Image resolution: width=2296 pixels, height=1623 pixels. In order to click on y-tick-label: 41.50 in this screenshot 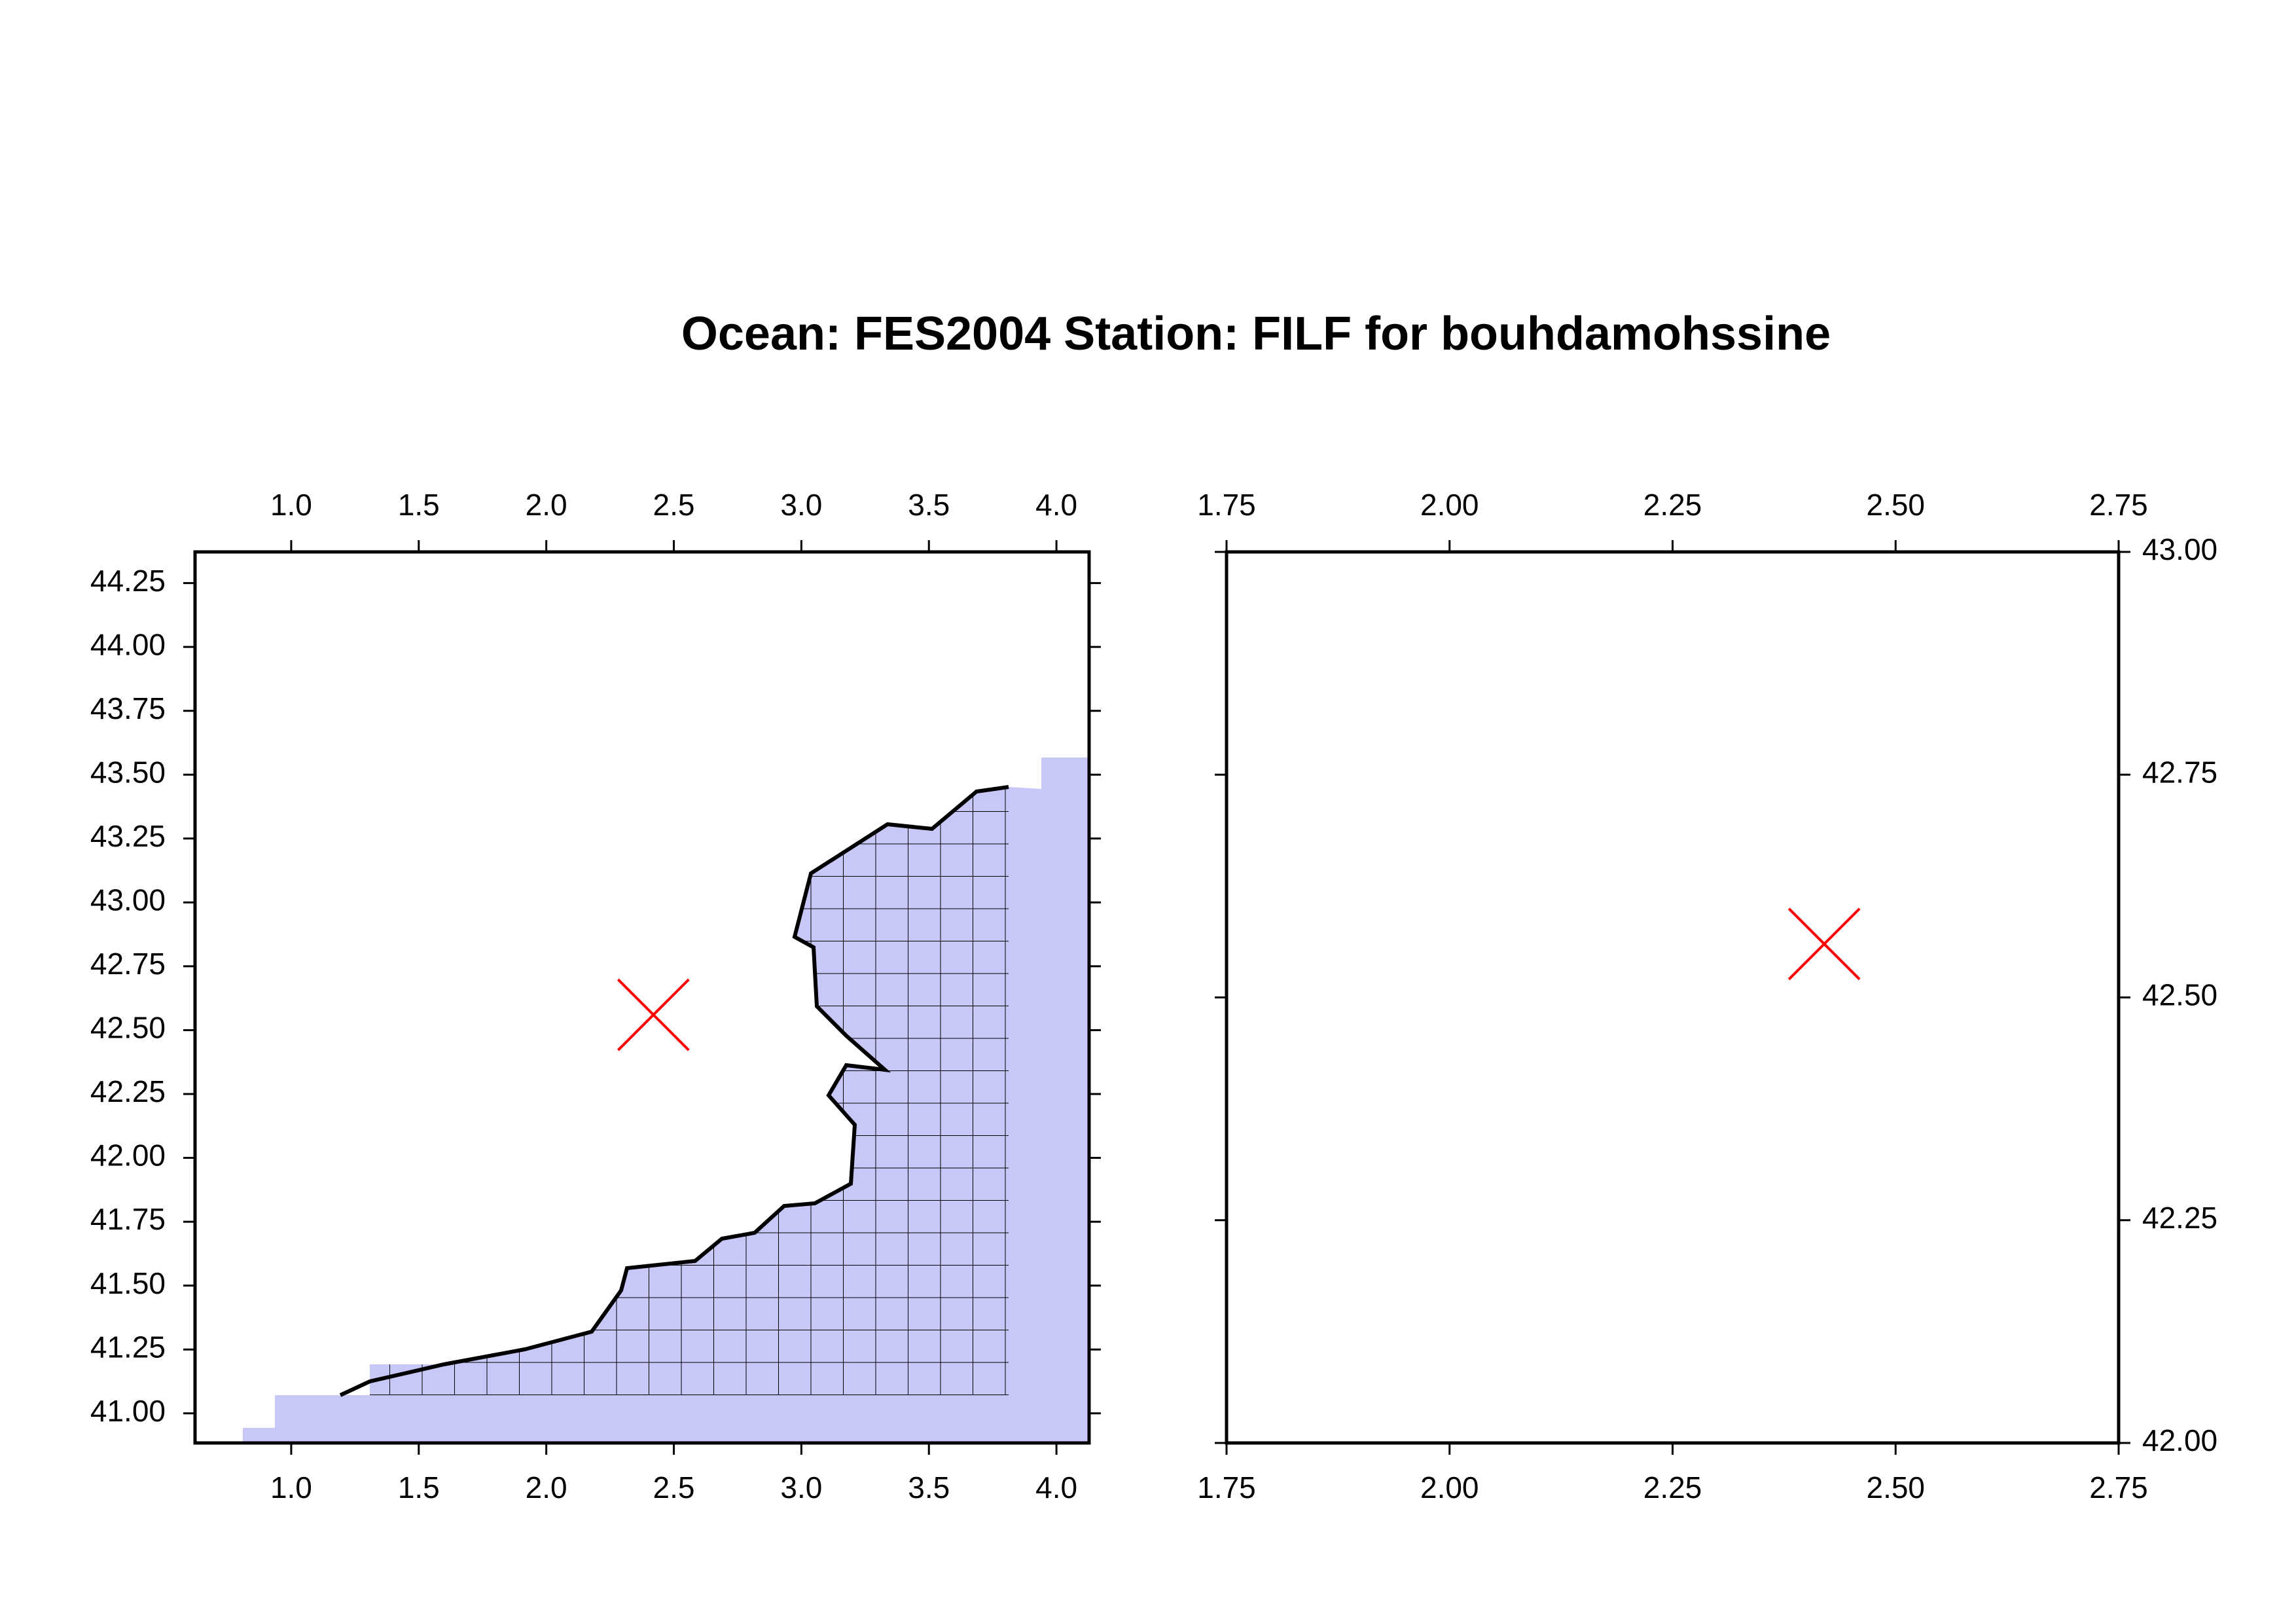, I will do `click(128, 1283)`.